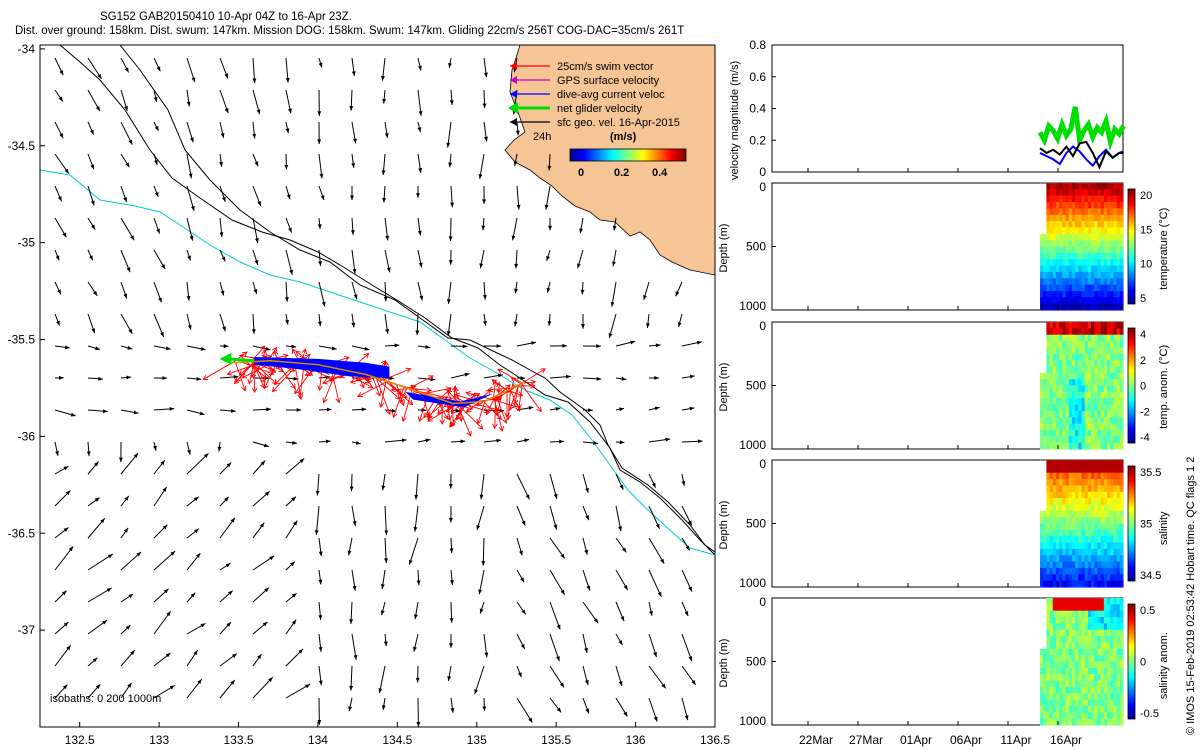 The image size is (1200, 750). I want to click on section-colorbar-tick: 35, so click(1146, 525).